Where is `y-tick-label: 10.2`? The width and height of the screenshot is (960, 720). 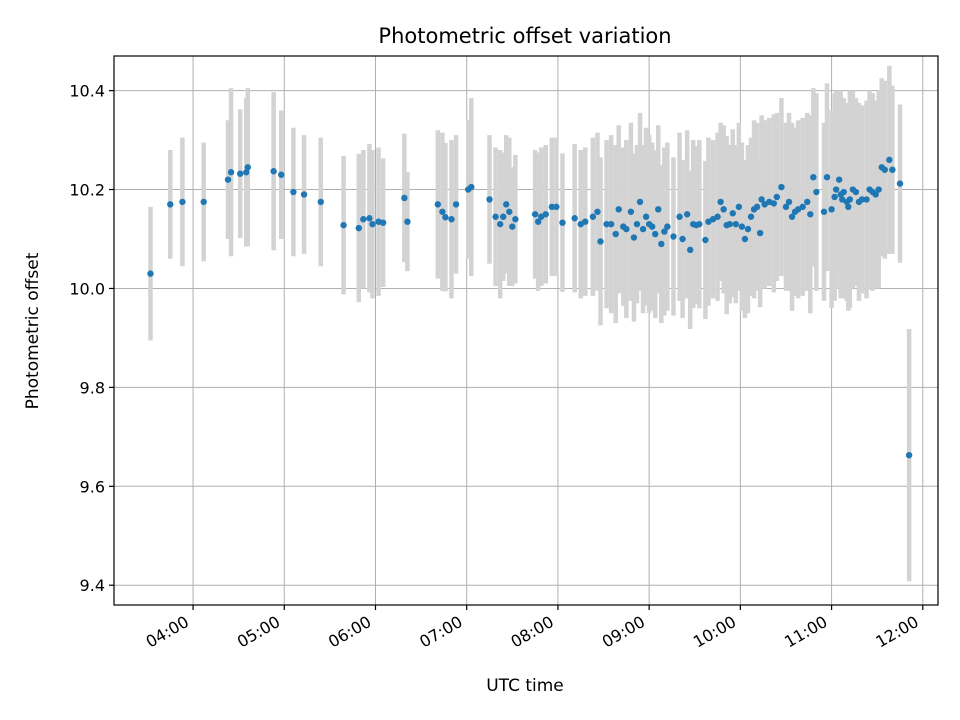 y-tick-label: 10.2 is located at coordinates (87, 190).